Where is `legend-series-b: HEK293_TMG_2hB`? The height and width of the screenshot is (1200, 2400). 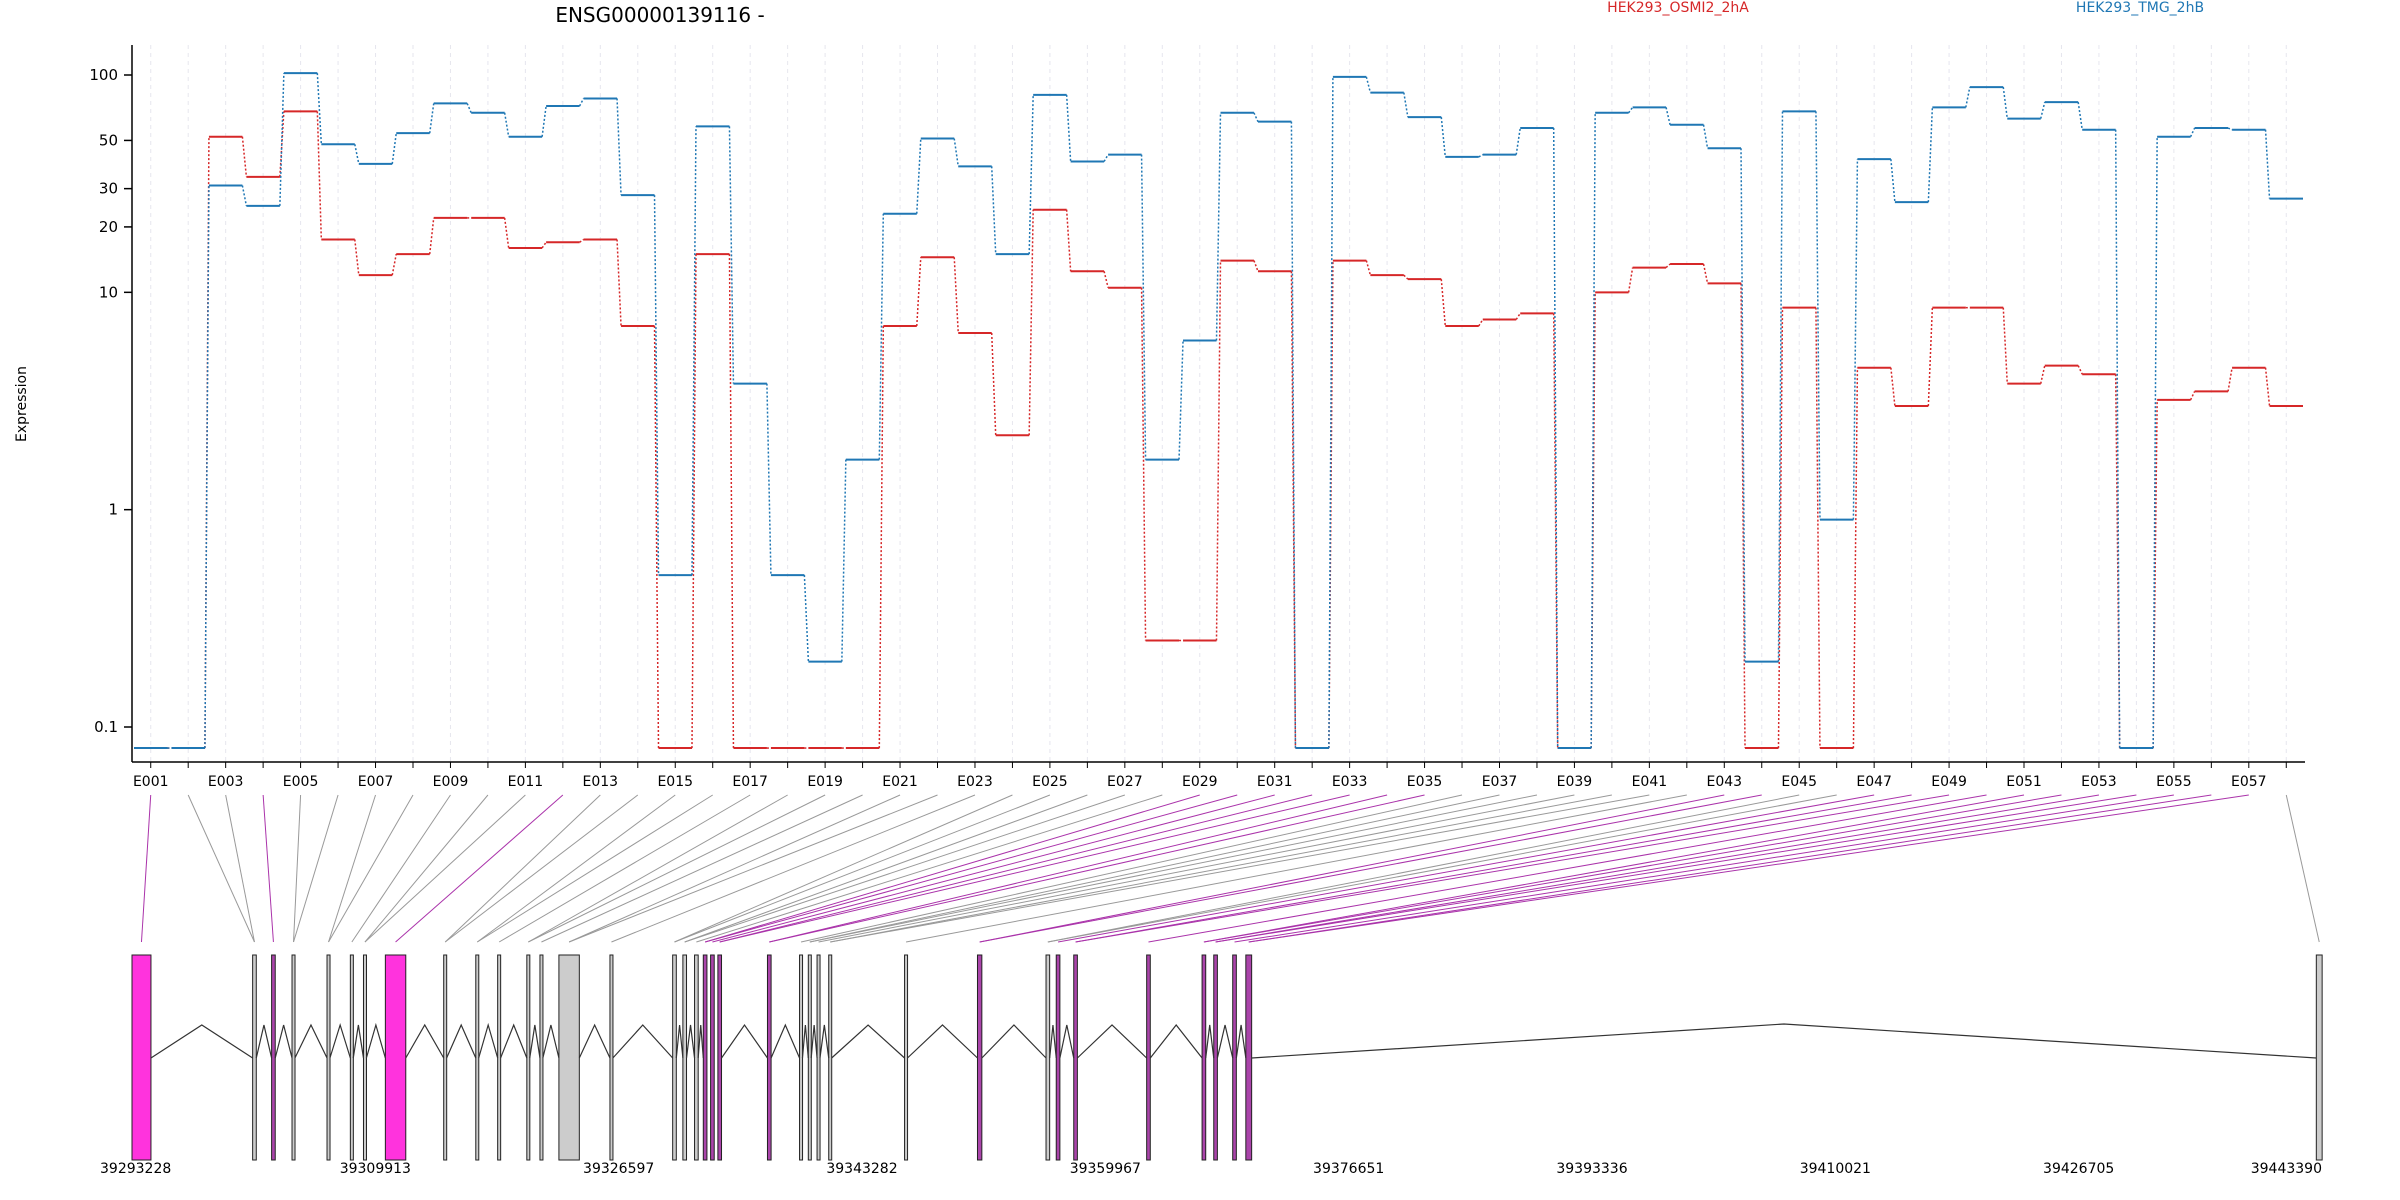
legend-series-b: HEK293_TMG_2hB is located at coordinates (2140, 8).